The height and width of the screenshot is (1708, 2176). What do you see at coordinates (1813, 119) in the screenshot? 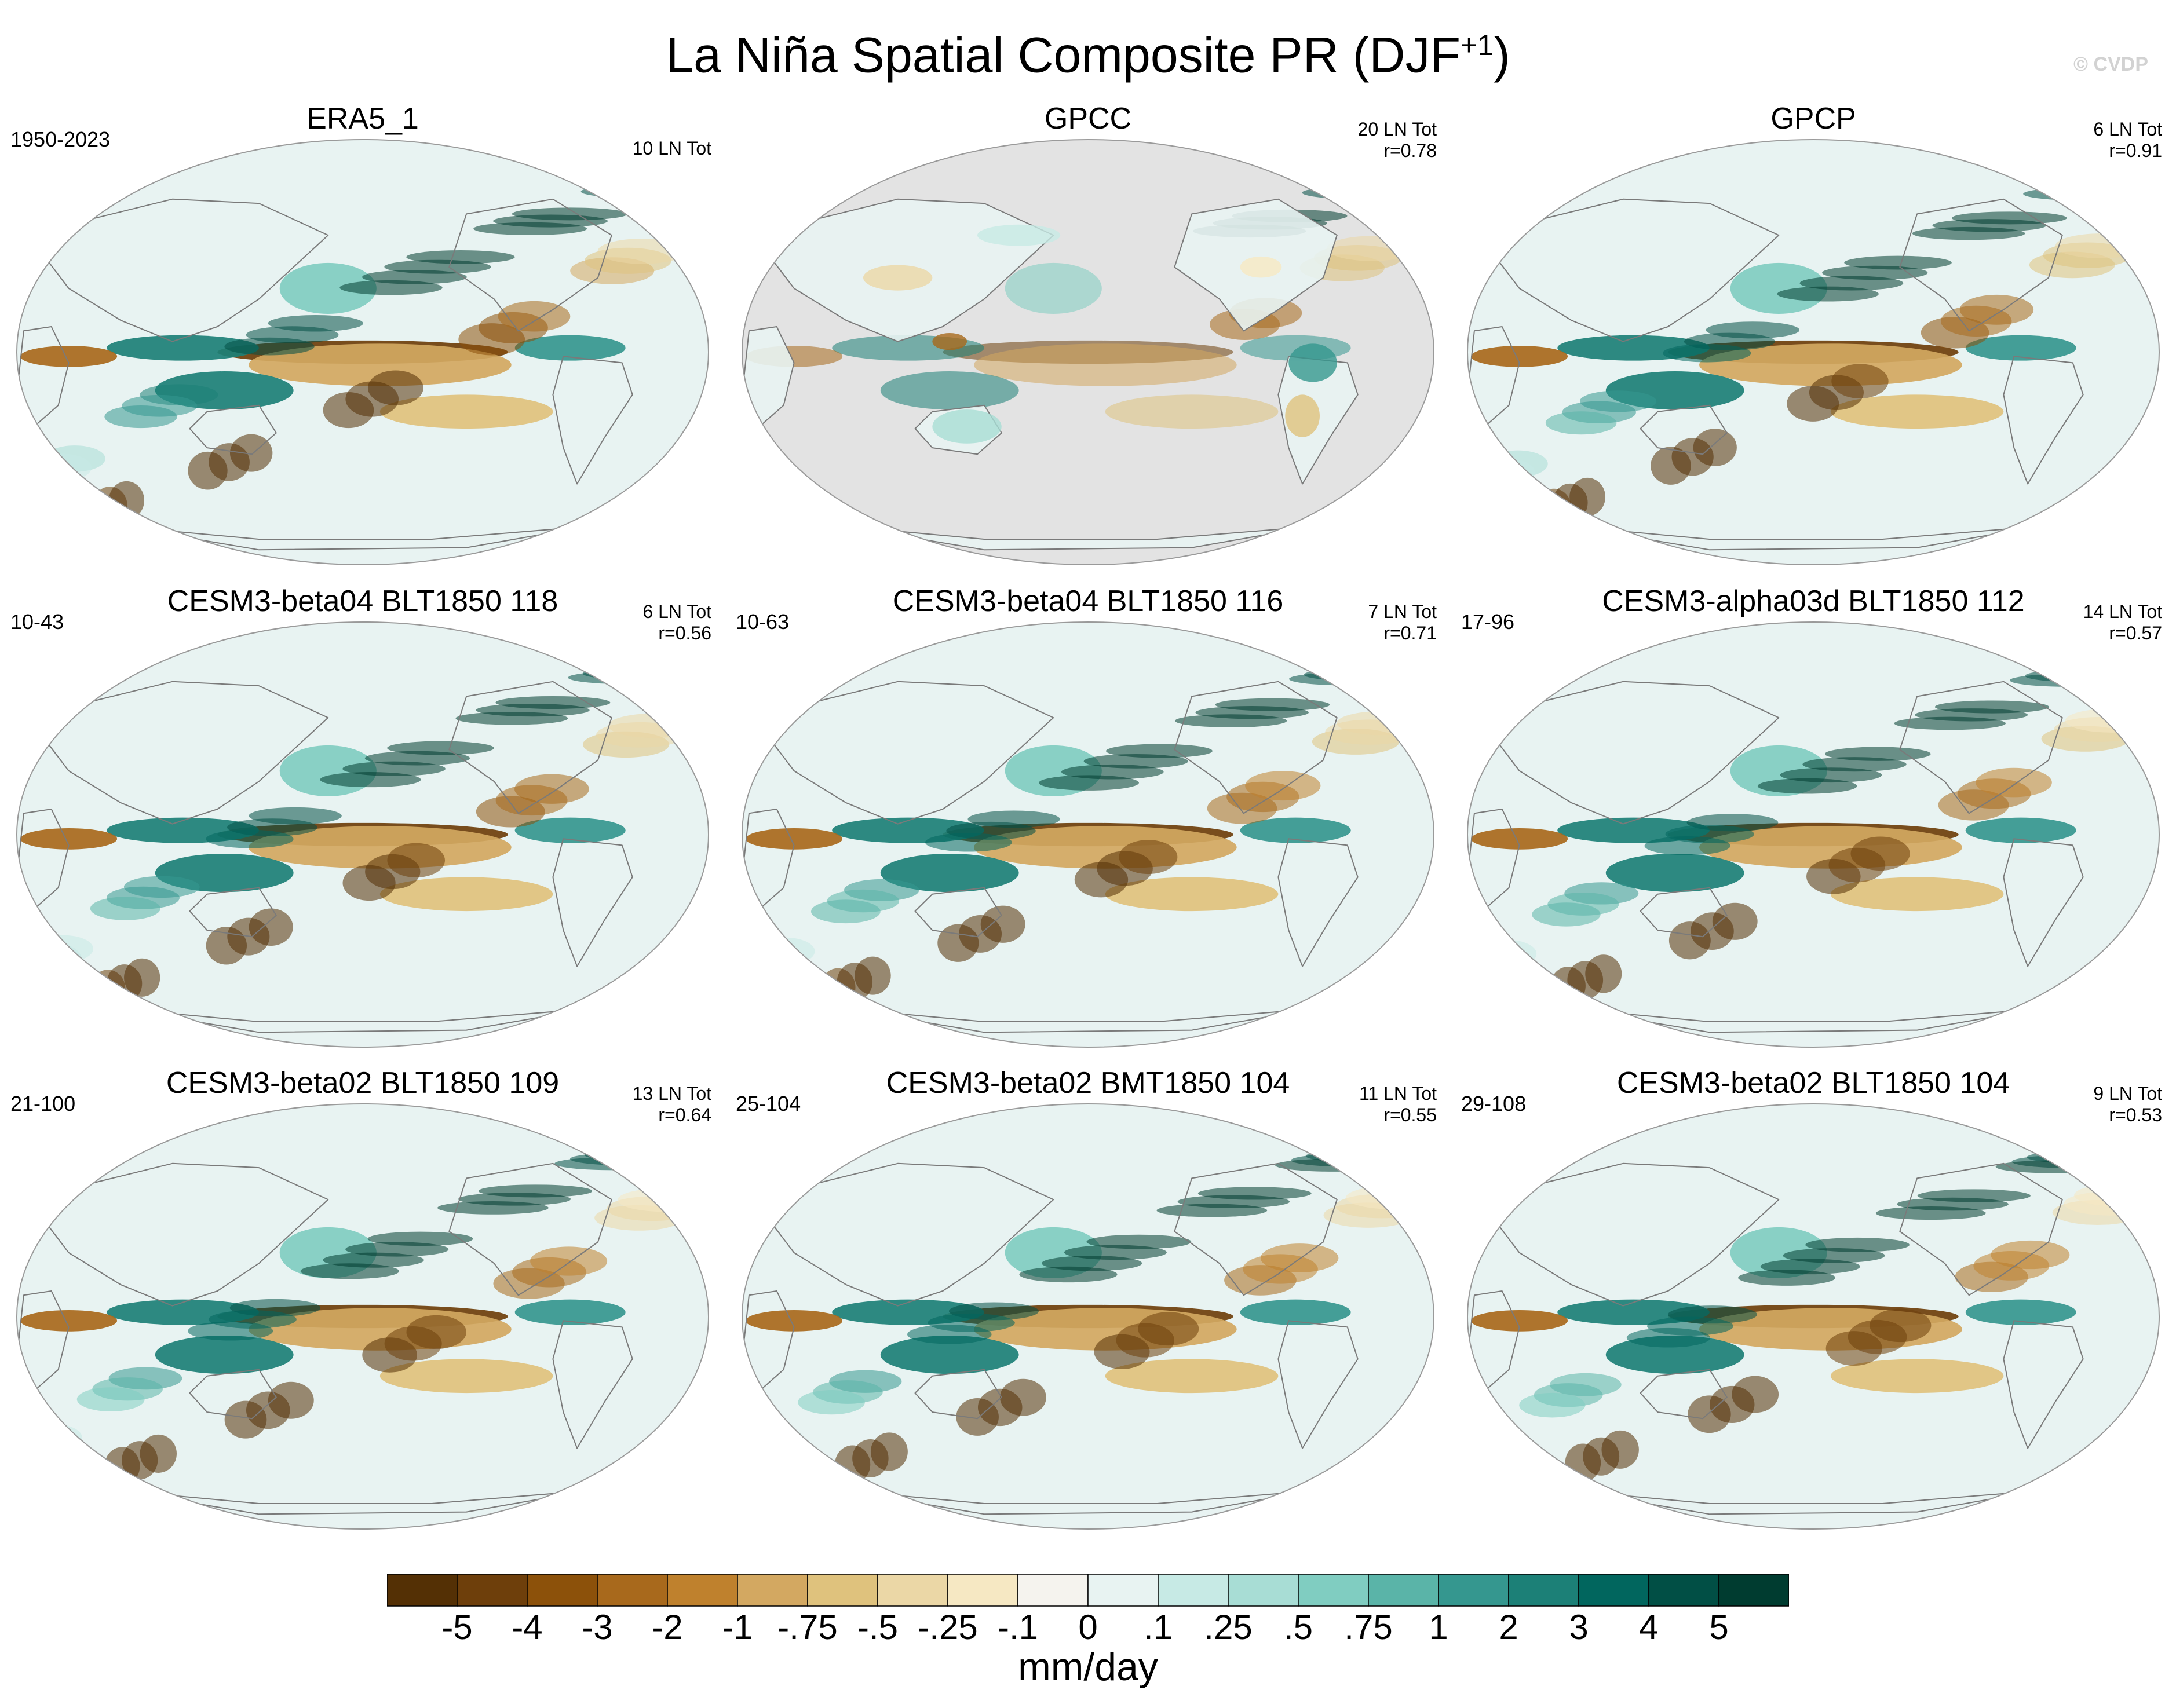
I see `panel-title: GPCP` at bounding box center [1813, 119].